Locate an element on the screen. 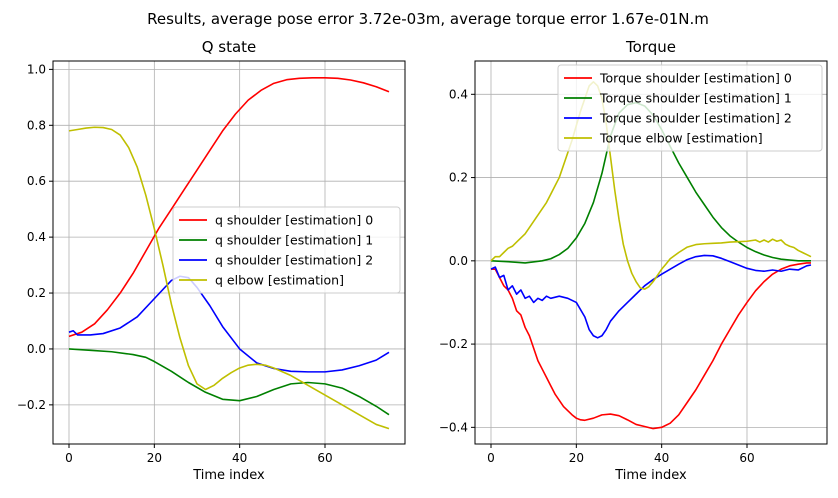 The image size is (838, 498). legend-entry: Torque shoulder [estimation] 1 is located at coordinates (695, 98).